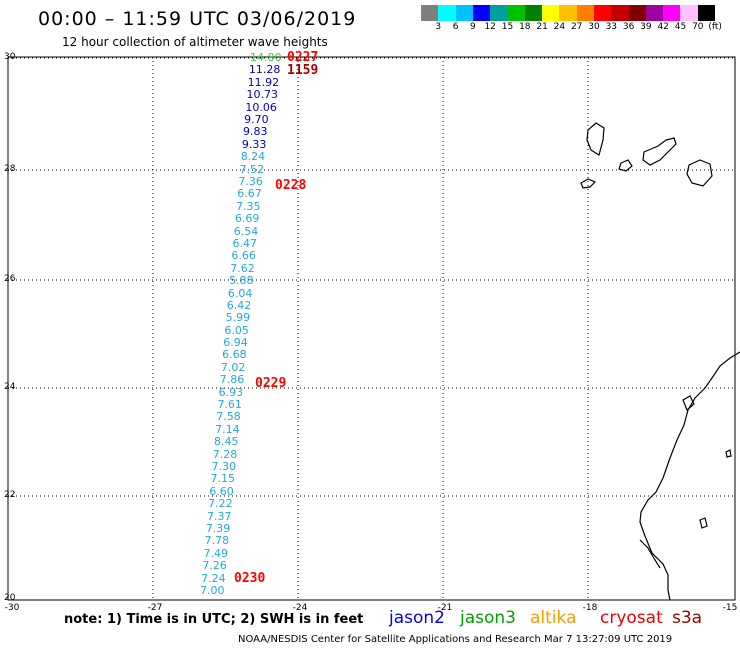 This screenshot has height=650, width=740. Describe the element at coordinates (225, 454) in the screenshot. I see `wave-height-value: 7.28` at that location.